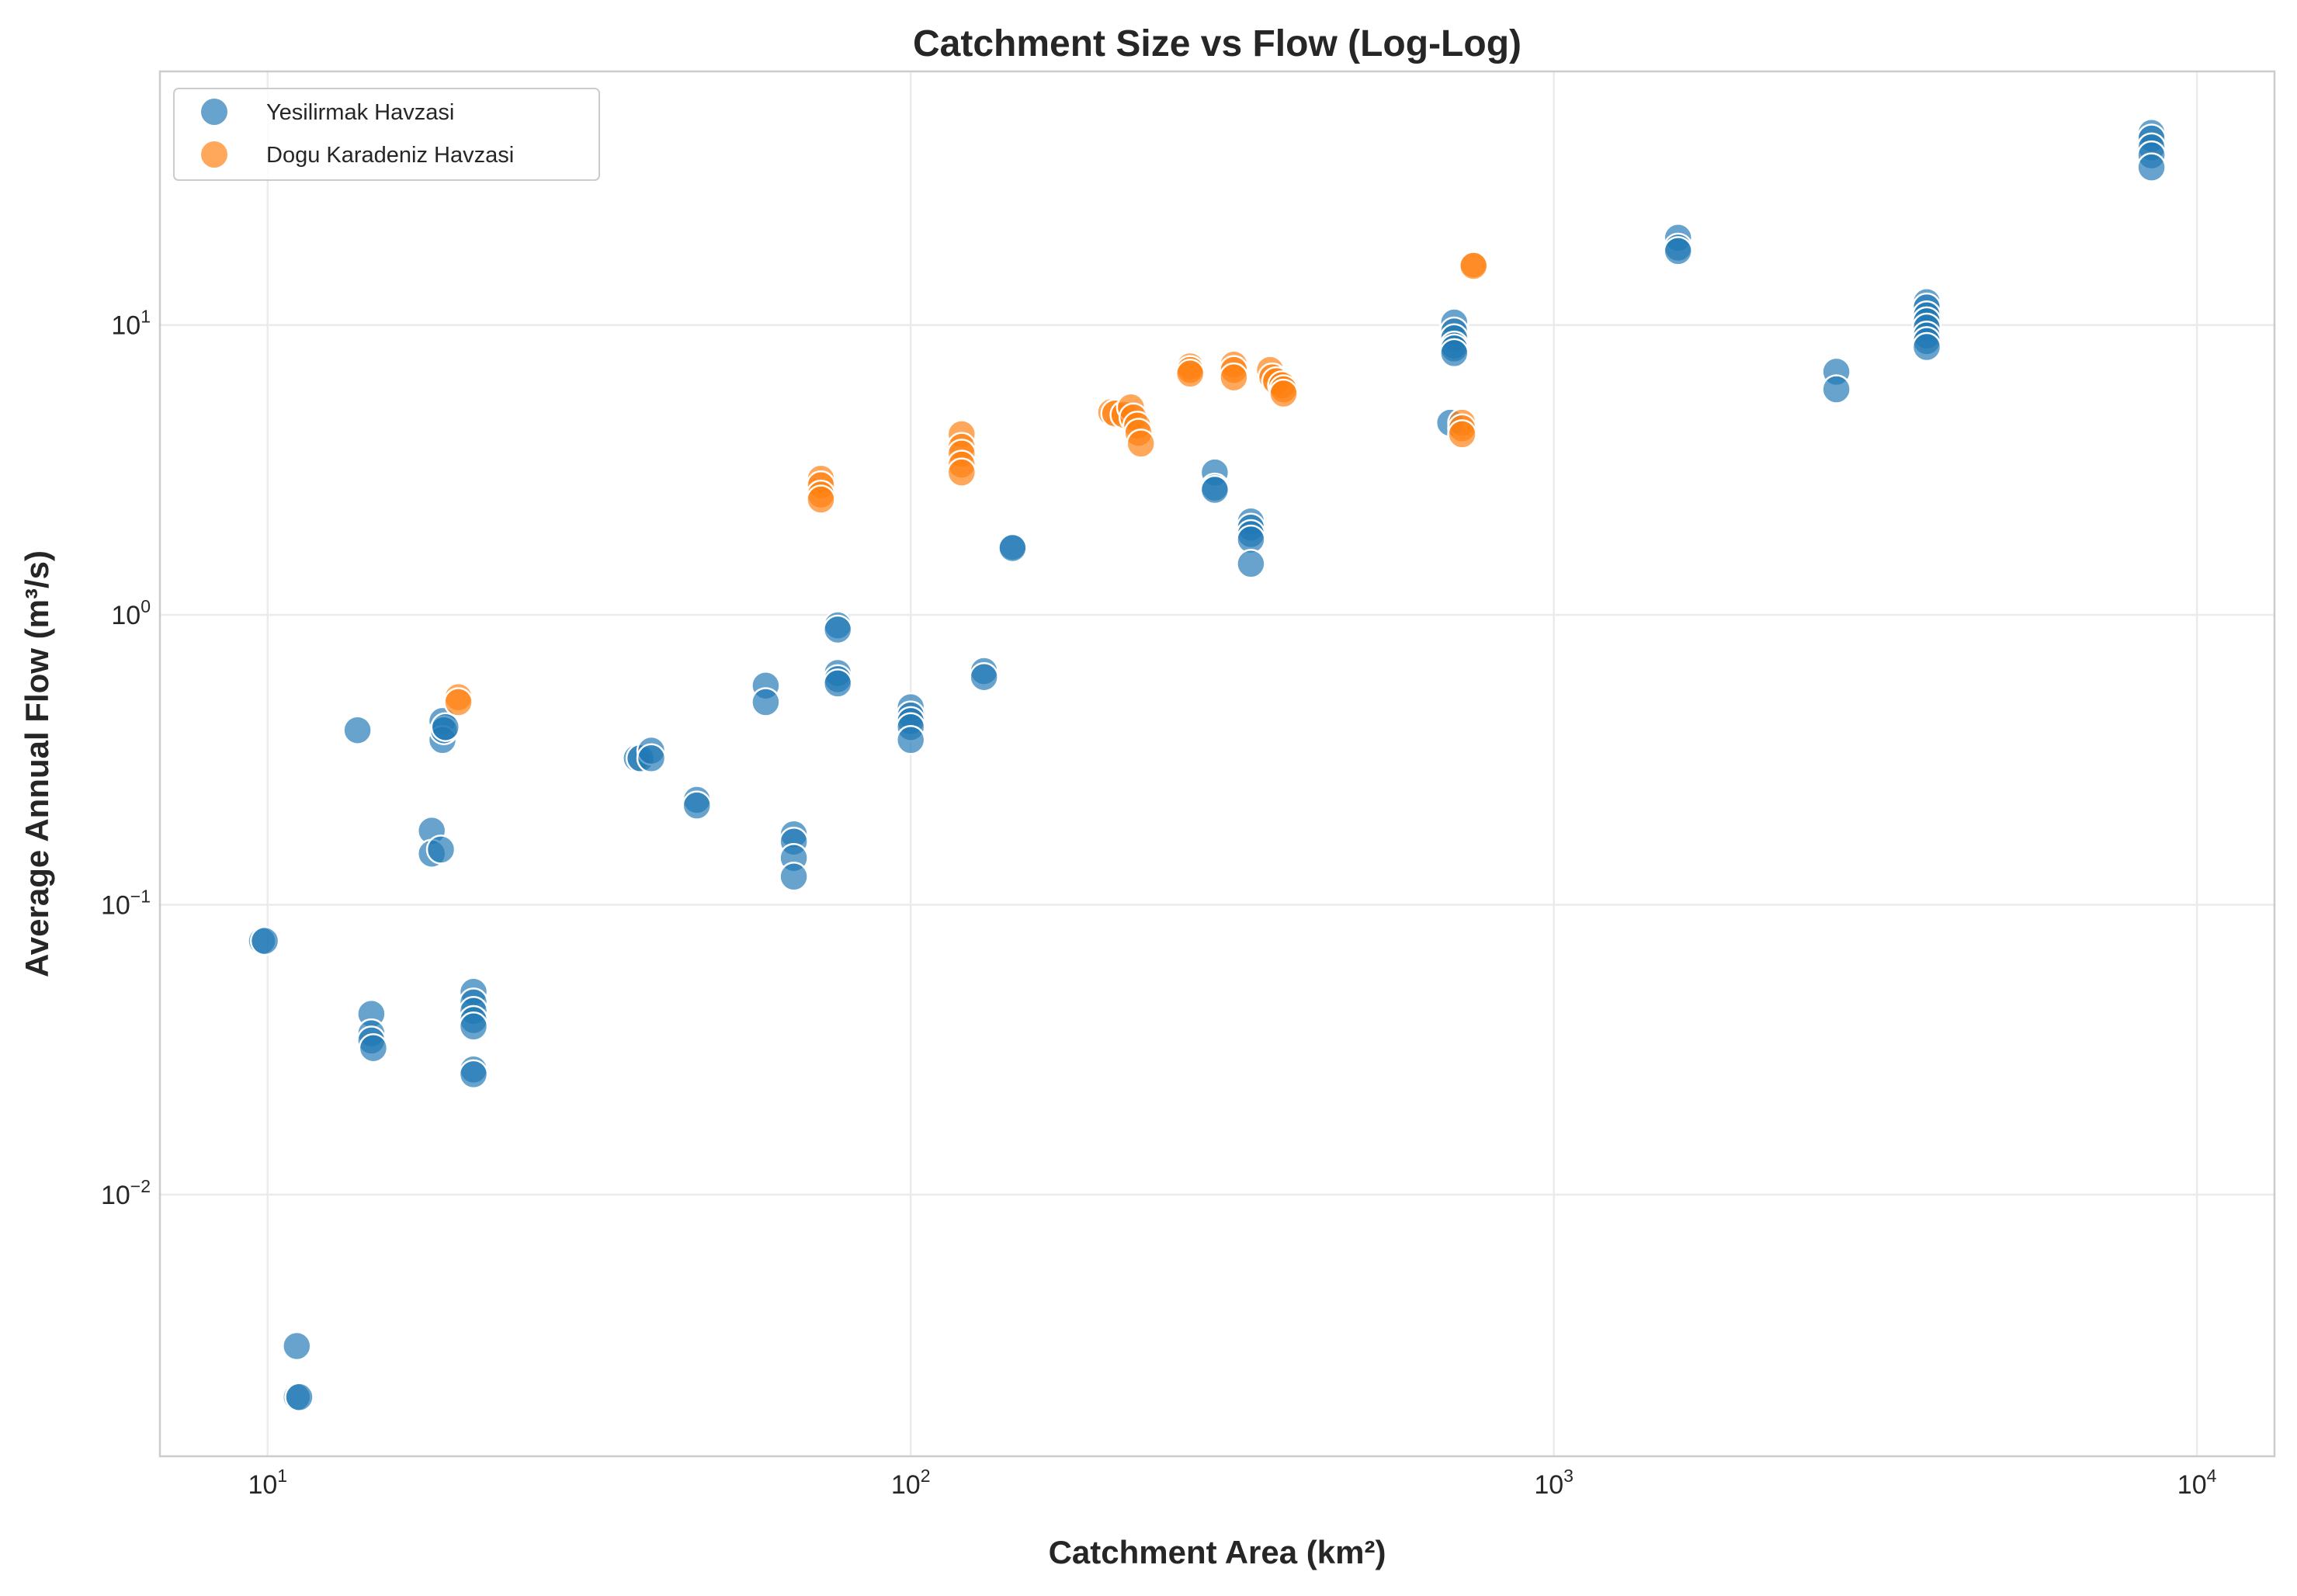 This screenshot has width=2297, height=1596. Describe the element at coordinates (37, 763) in the screenshot. I see `y-axis-label: Average Annual Flow (m³/s)` at that location.